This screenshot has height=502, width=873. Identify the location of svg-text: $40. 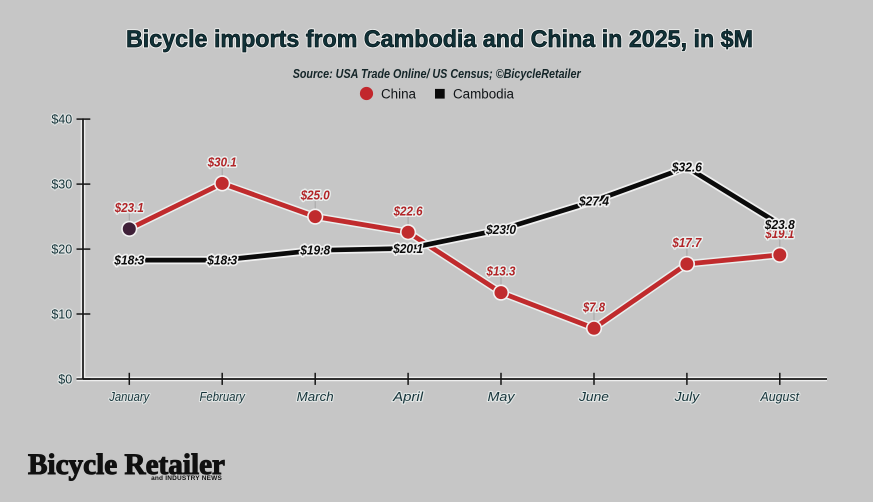
(61, 119).